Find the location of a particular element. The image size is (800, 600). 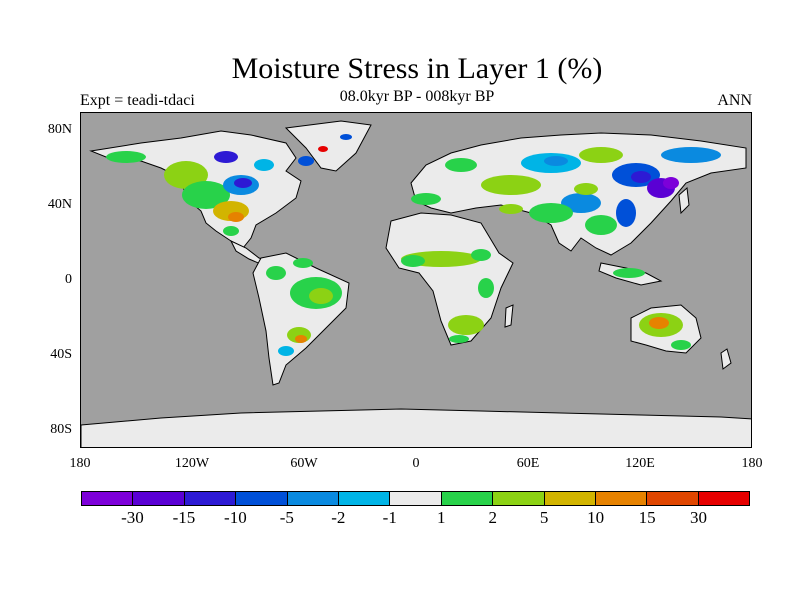

colorbar-label: -10 is located at coordinates (235, 517).